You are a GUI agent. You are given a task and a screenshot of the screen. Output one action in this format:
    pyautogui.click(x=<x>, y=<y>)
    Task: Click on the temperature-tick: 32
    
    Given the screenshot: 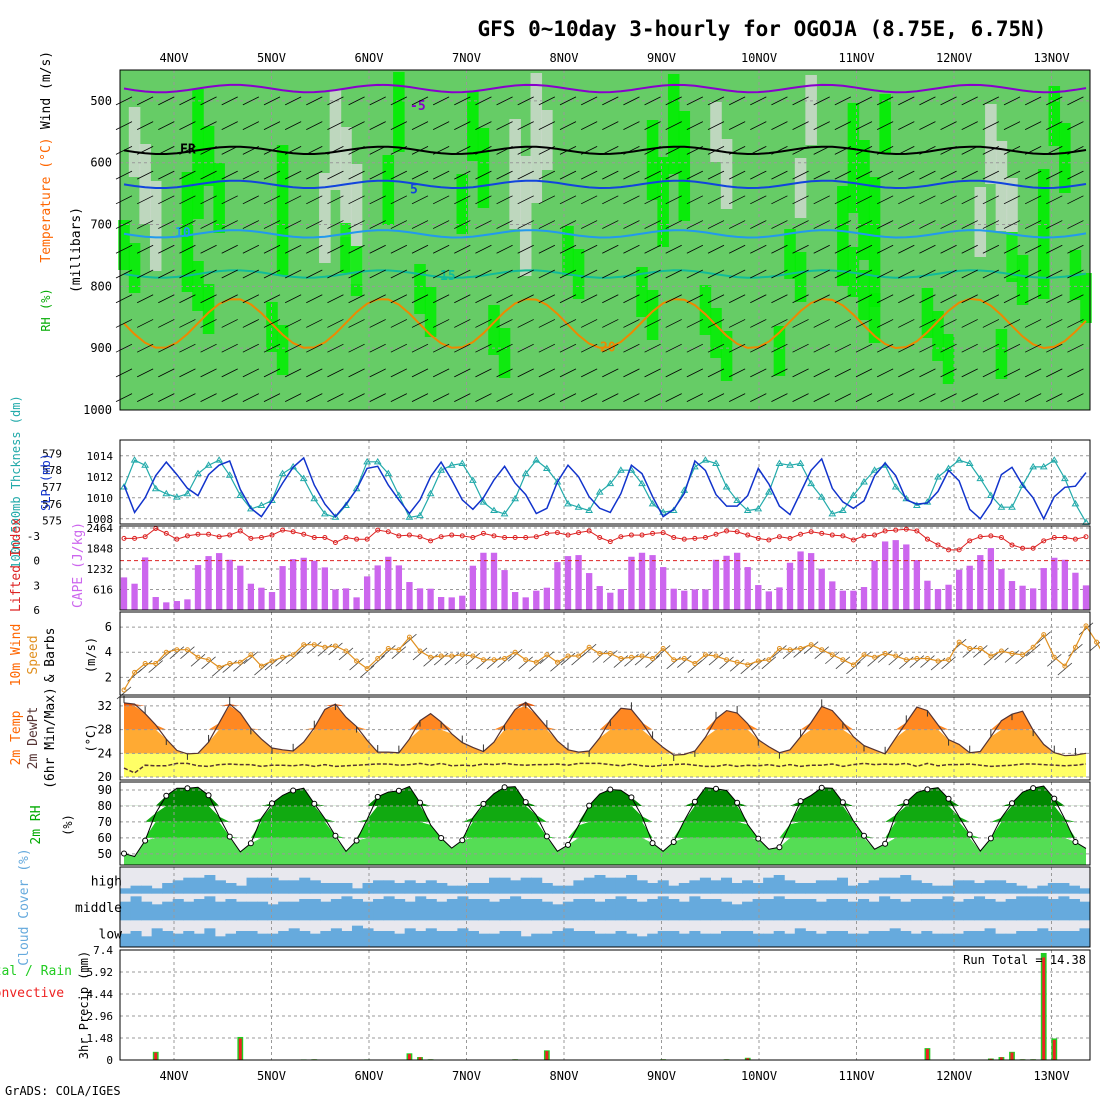 What is the action you would take?
    pyautogui.click(x=105, y=706)
    